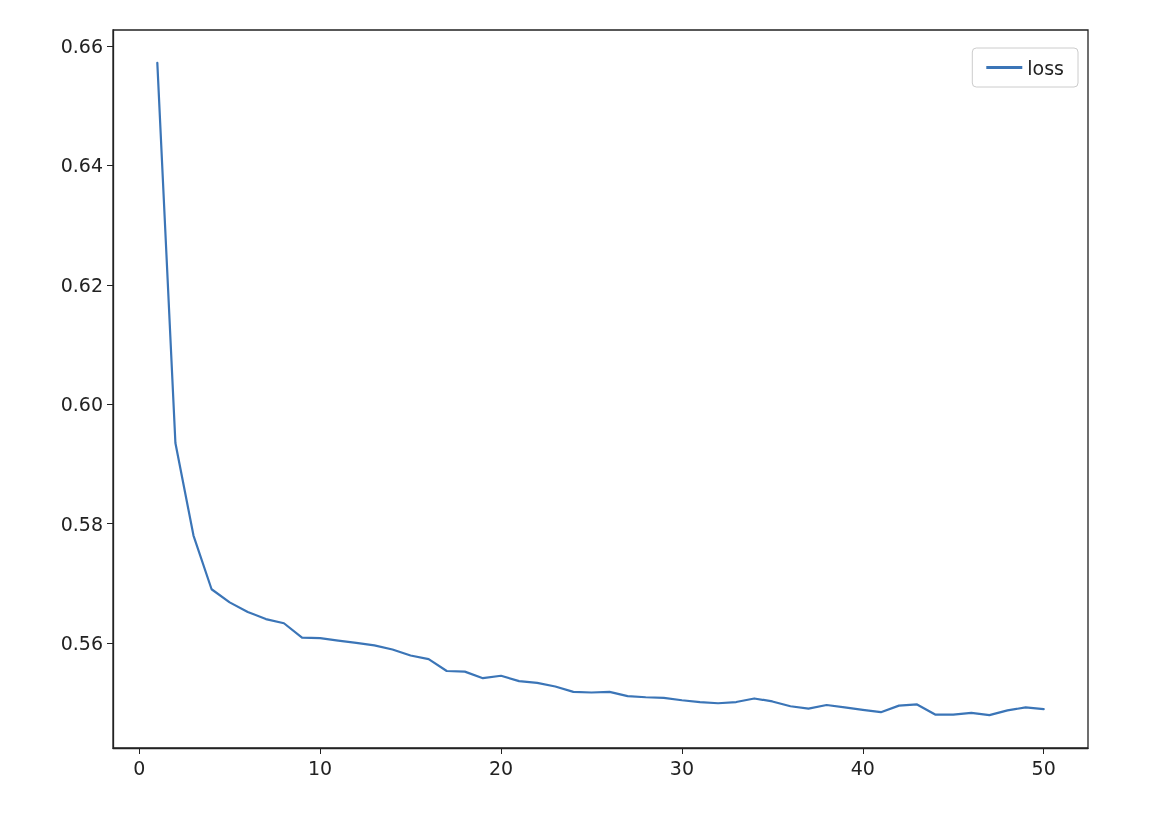  Describe the element at coordinates (681, 767) in the screenshot. I see `x-tick-label: 30` at that location.